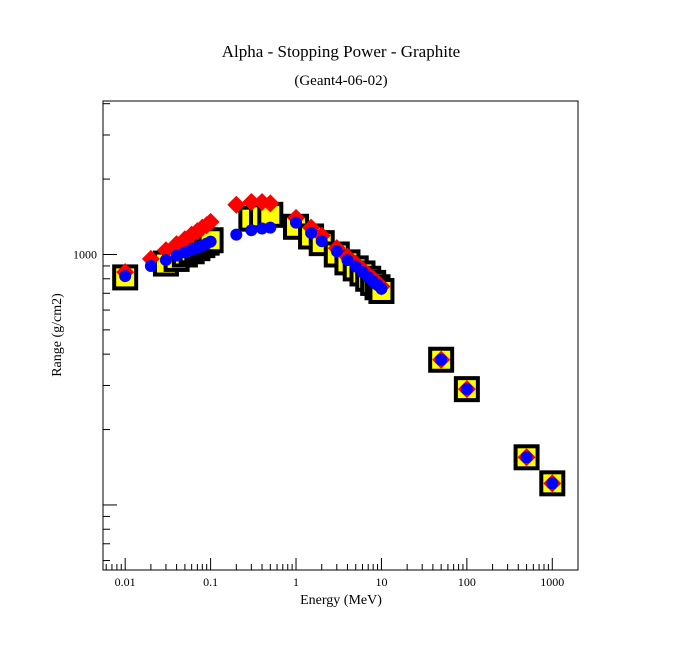 Image resolution: width=680 pixels, height=670 pixels. What do you see at coordinates (381, 582) in the screenshot?
I see `x-tick-label: 10` at bounding box center [381, 582].